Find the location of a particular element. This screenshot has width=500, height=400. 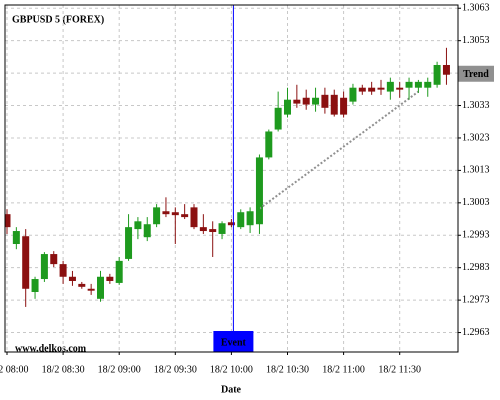

y-tick-label: 1.3033 is located at coordinates (476, 105).